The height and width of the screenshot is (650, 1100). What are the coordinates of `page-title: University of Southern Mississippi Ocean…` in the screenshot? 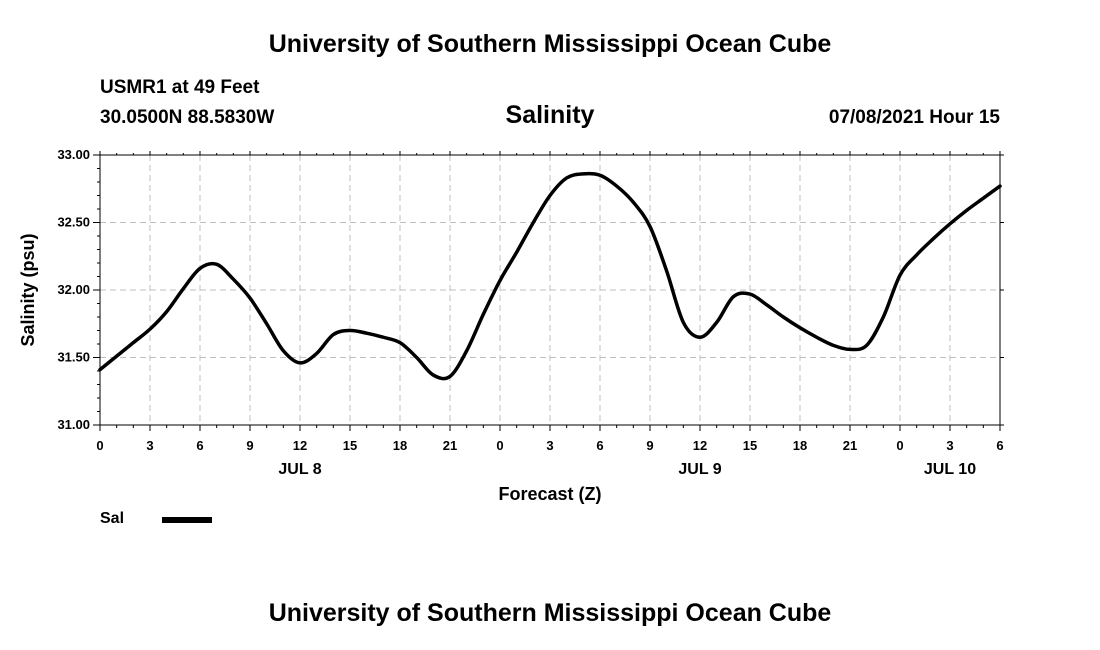 It's located at (550, 44).